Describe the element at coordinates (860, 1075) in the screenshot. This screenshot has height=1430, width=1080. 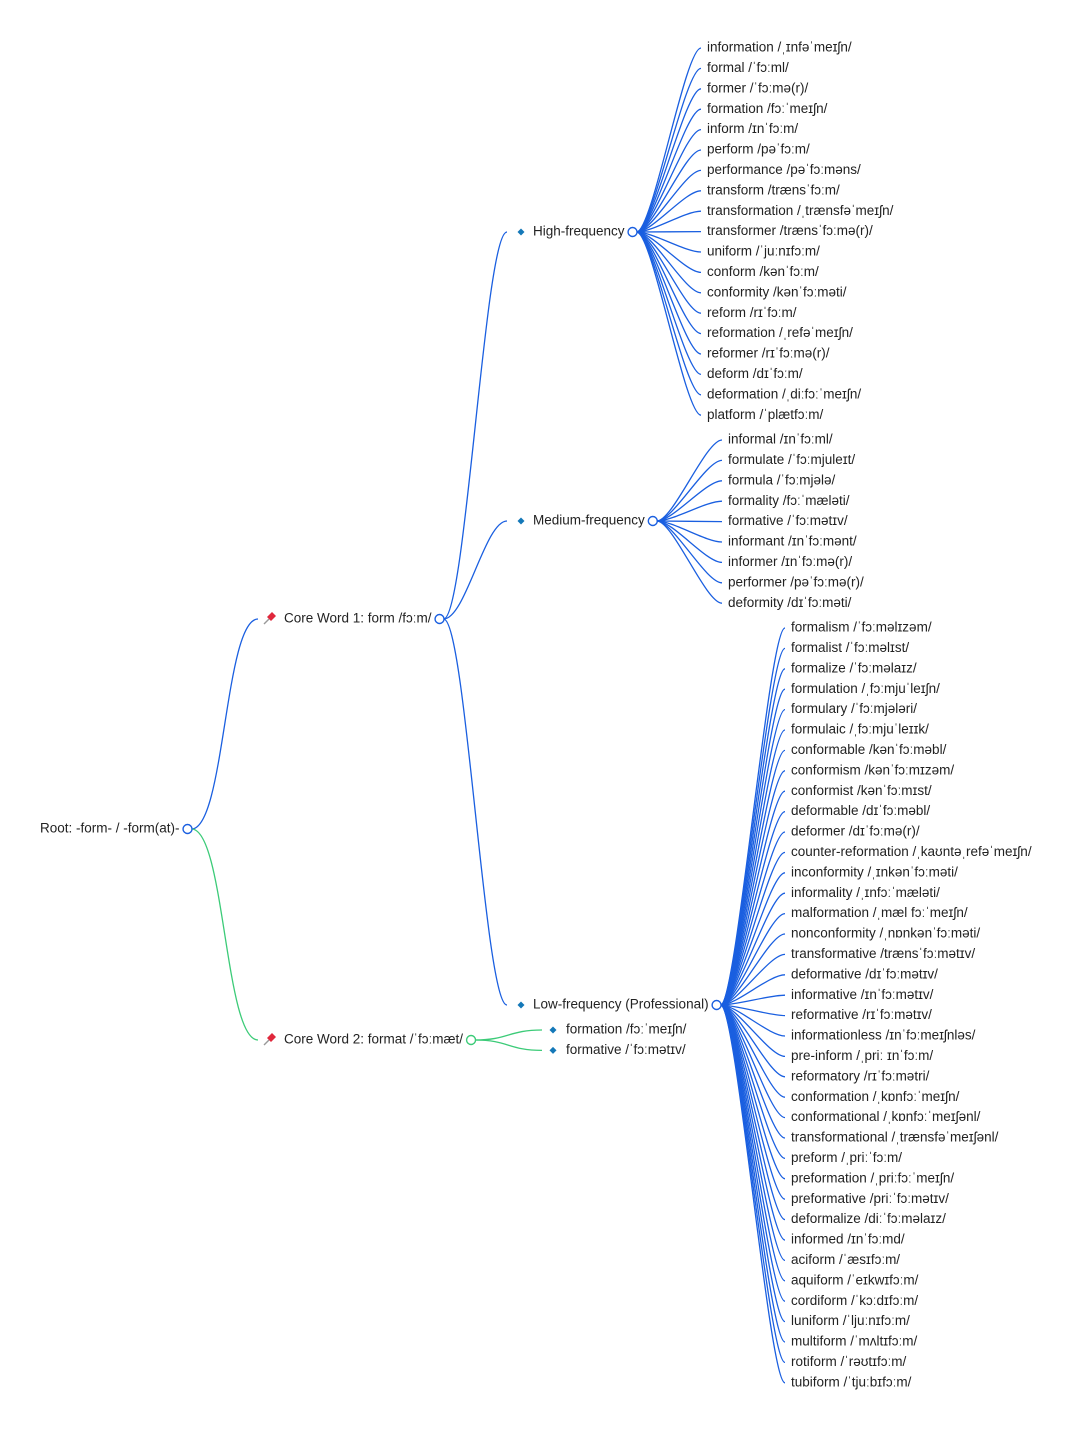
I see `node-label: reformatory /rɪˈfɔːmətri/` at that location.